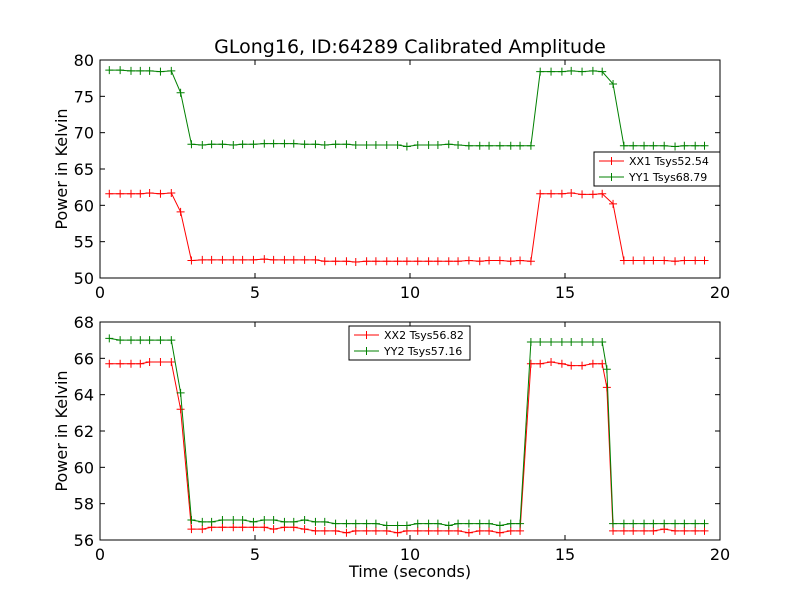  What do you see at coordinates (84, 60) in the screenshot?
I see `y-tick-label: 80` at bounding box center [84, 60].